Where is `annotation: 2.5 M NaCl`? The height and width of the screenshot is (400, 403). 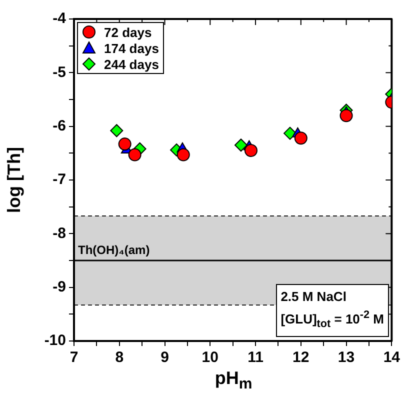
annotation: 2.5 M NaCl is located at coordinates (314, 297).